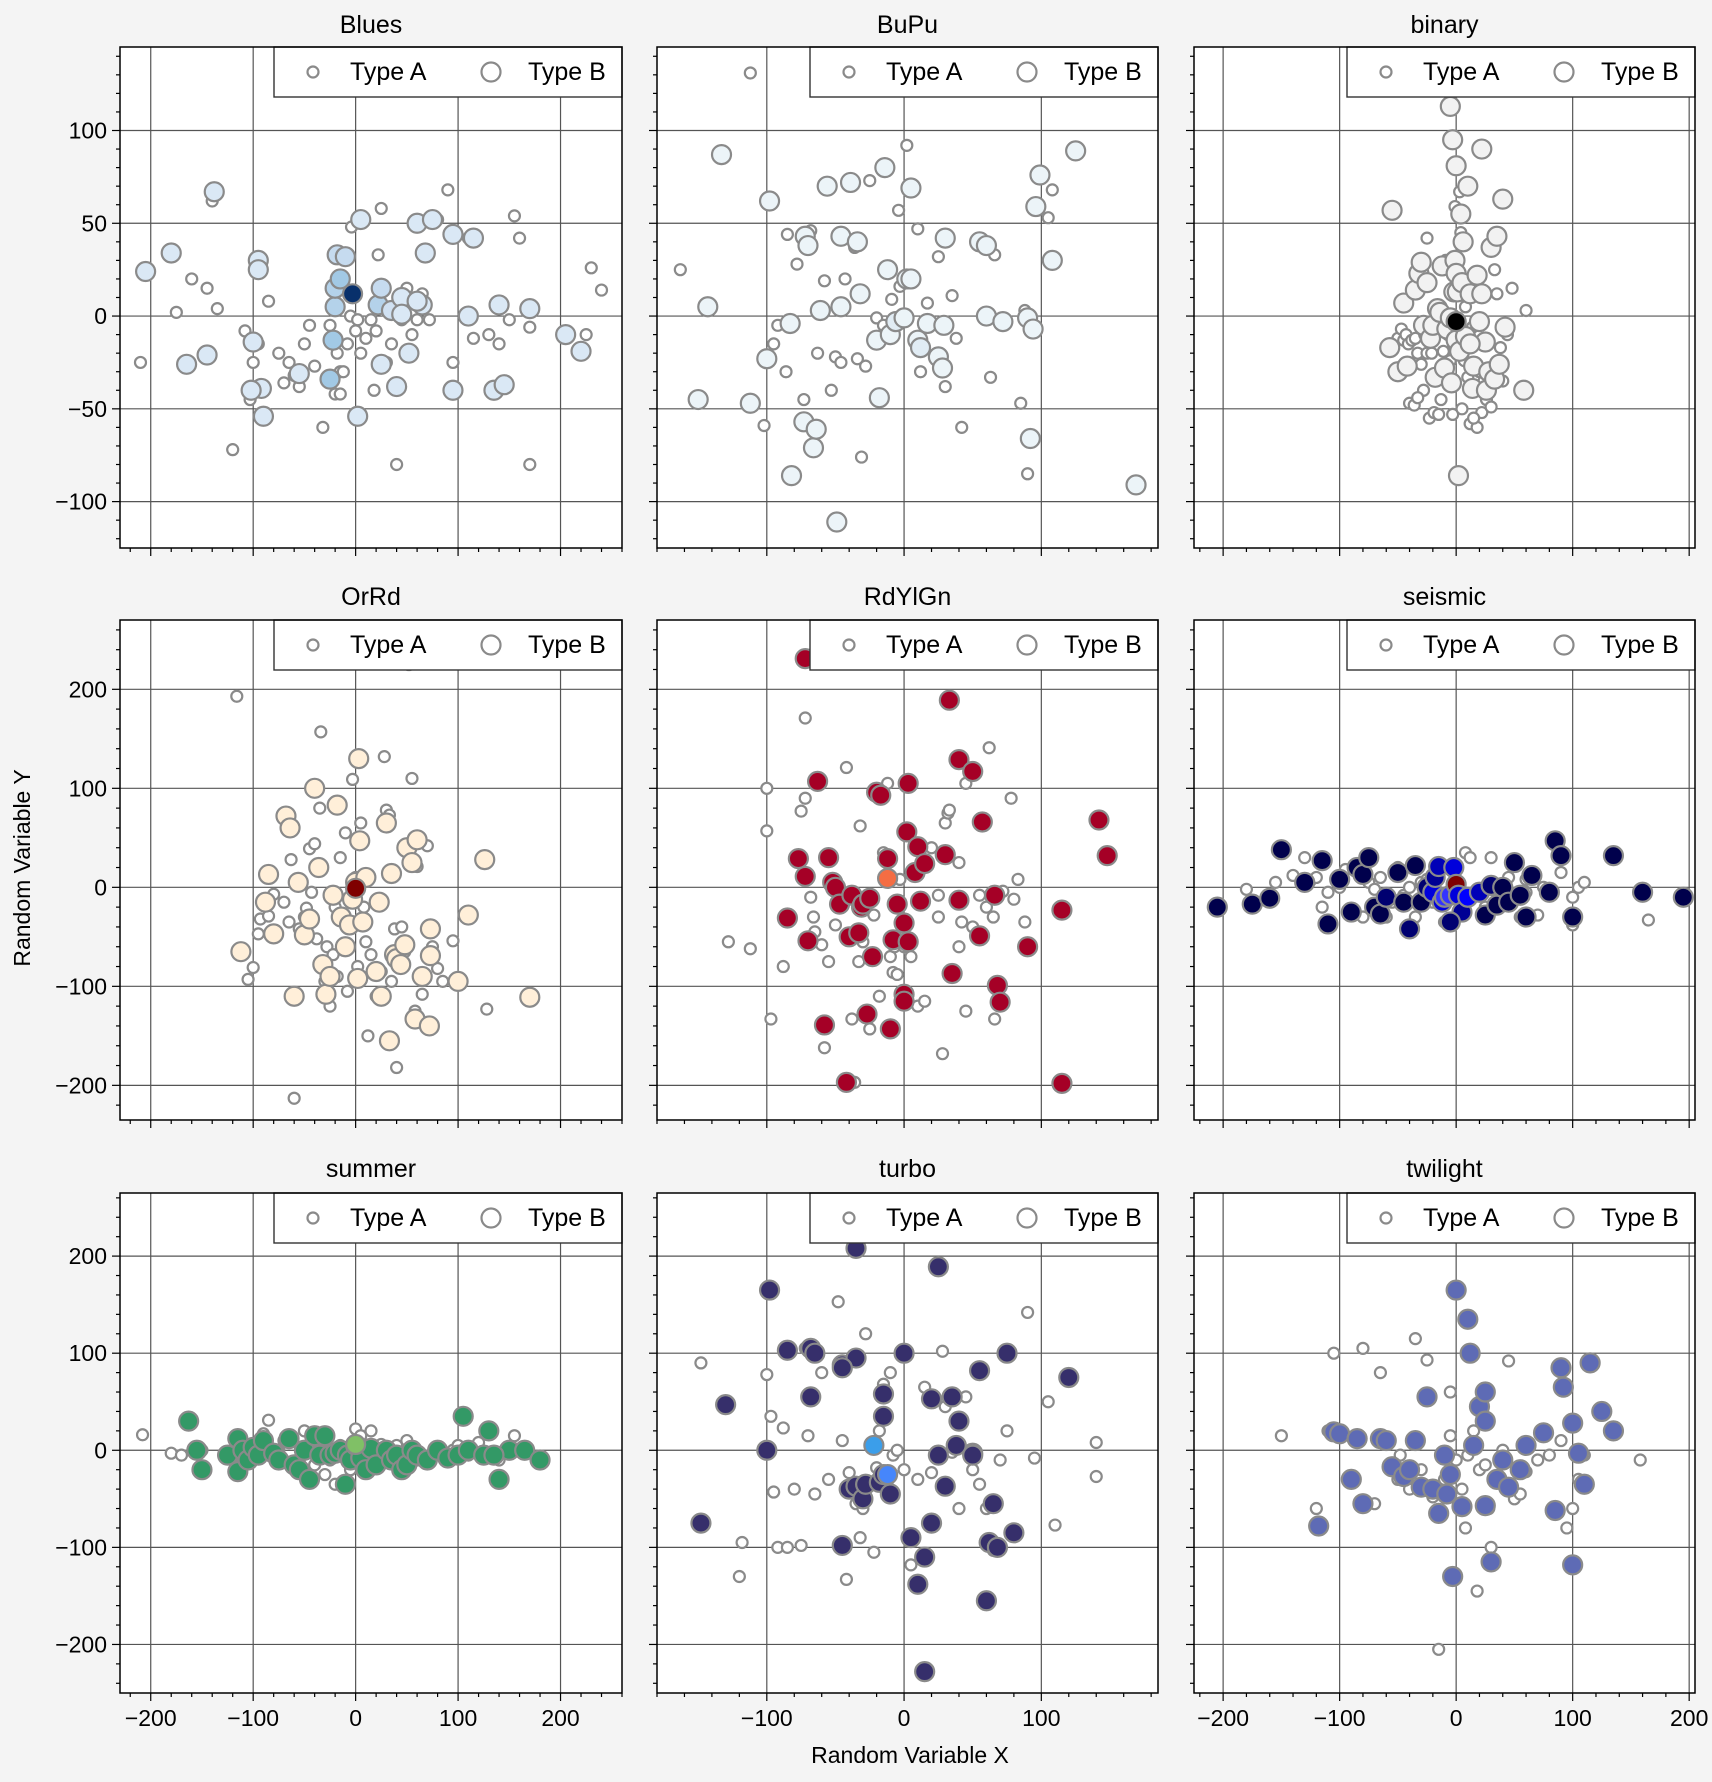 Image resolution: width=1712 pixels, height=1782 pixels. I want to click on panel-blues: −100 −50 0 50 100 Type A Type B Blues, so click(339, 283).